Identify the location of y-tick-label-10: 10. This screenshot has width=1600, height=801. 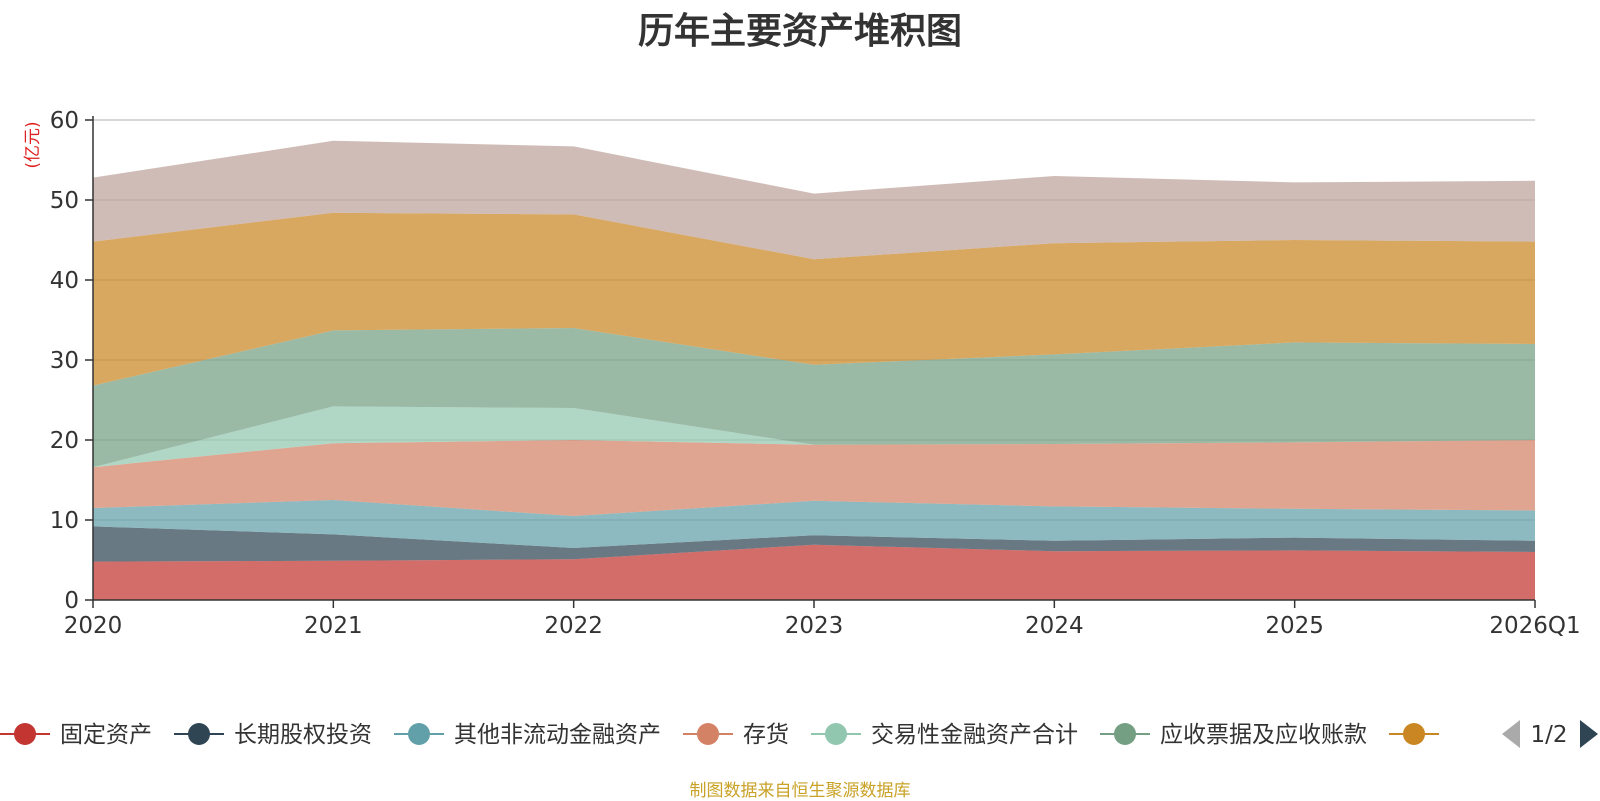
(64, 521).